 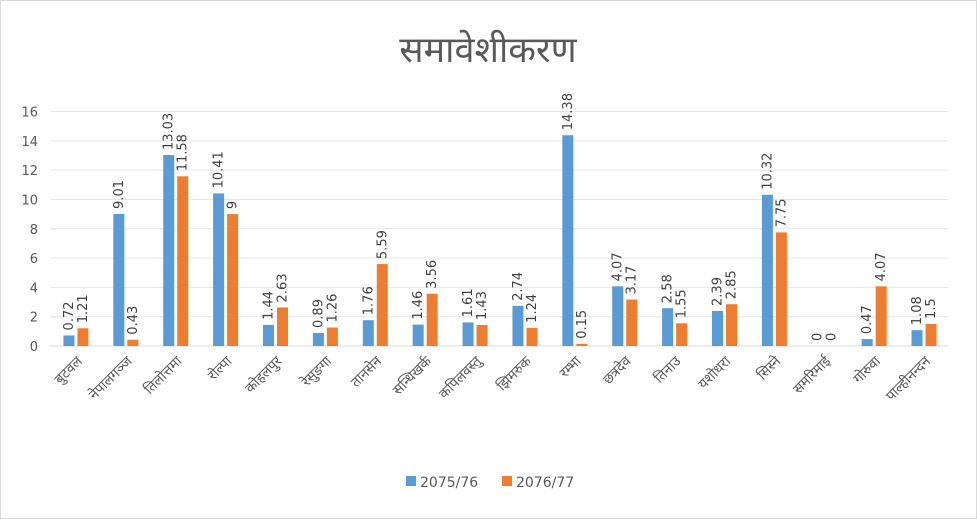 I want to click on data-label: 1.46, so click(x=418, y=305).